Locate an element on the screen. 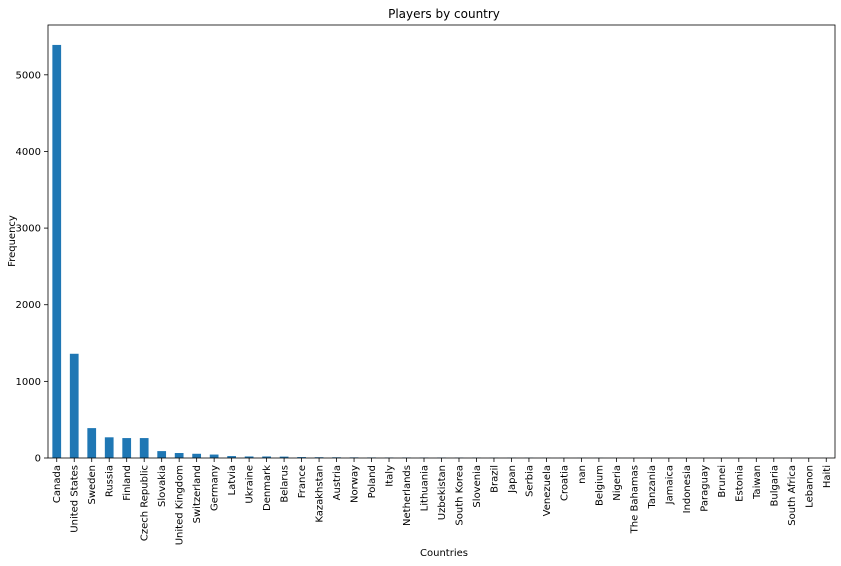 The image size is (841, 566). x-tick-label: United Kingdom is located at coordinates (180, 505).